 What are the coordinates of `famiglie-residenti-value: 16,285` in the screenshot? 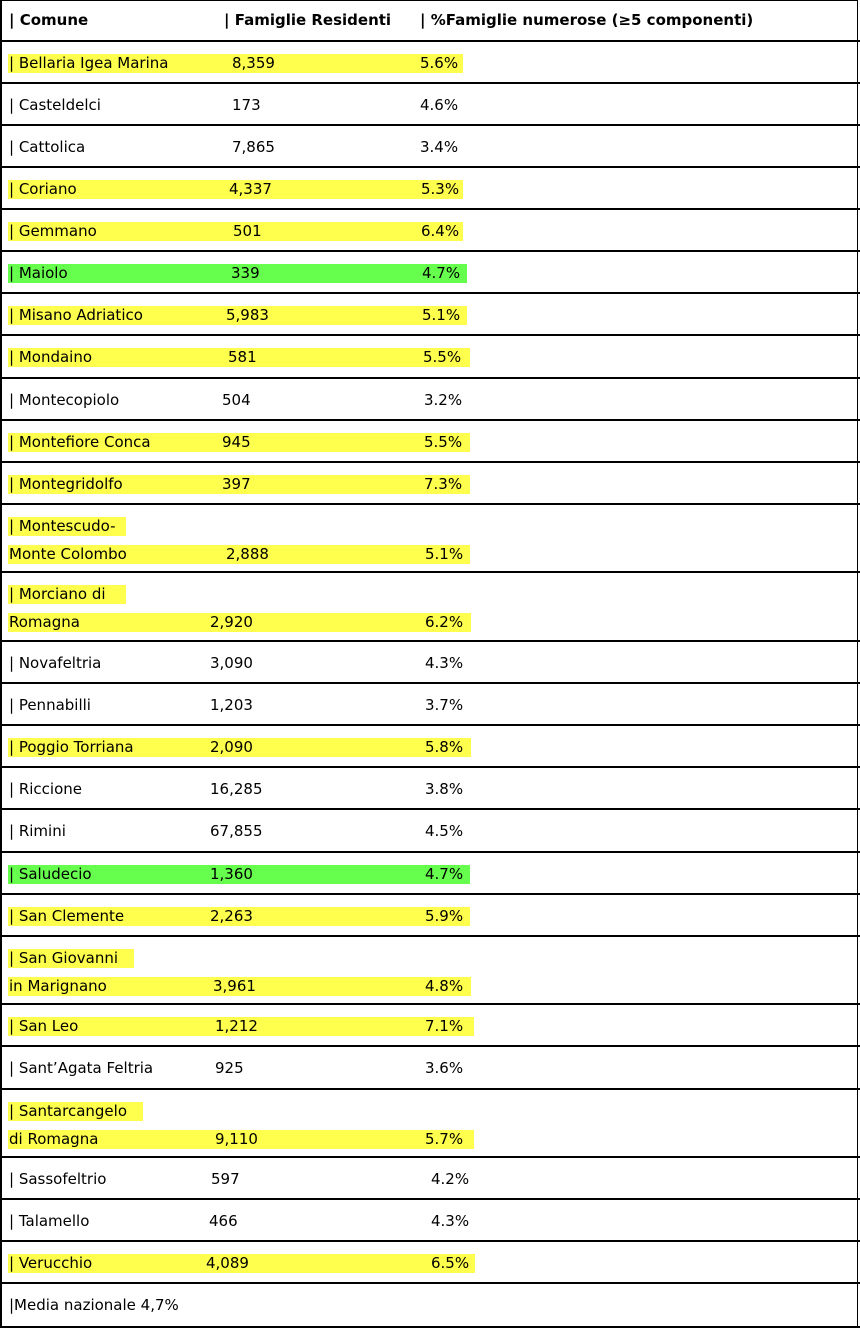 It's located at (236, 789).